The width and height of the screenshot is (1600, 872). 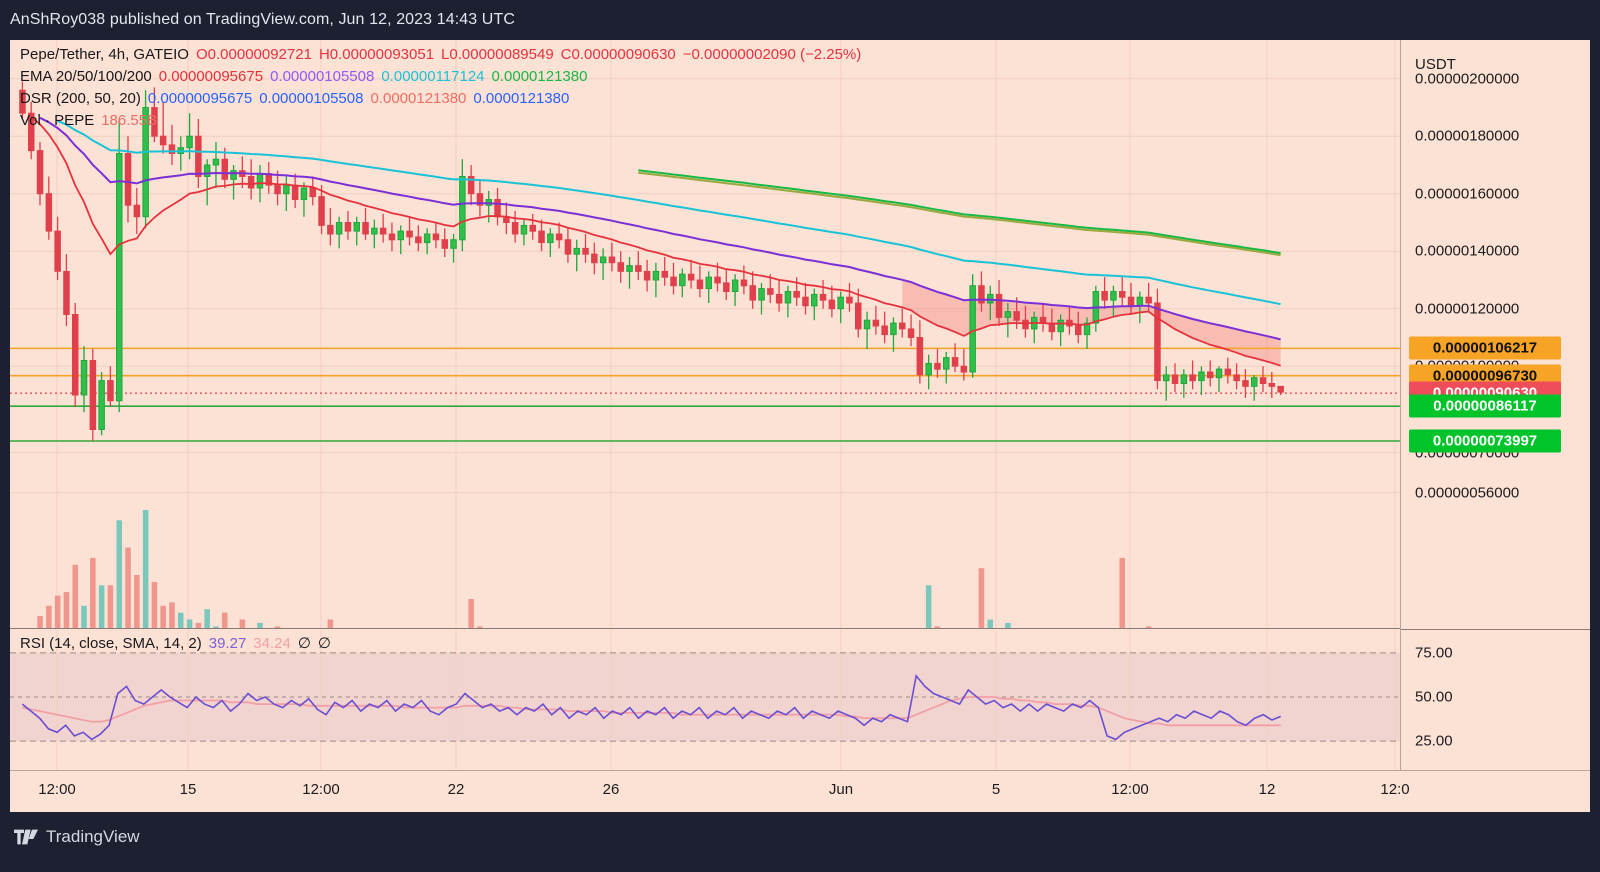 What do you see at coordinates (1395, 789) in the screenshot?
I see `time-tick-label: 12:0` at bounding box center [1395, 789].